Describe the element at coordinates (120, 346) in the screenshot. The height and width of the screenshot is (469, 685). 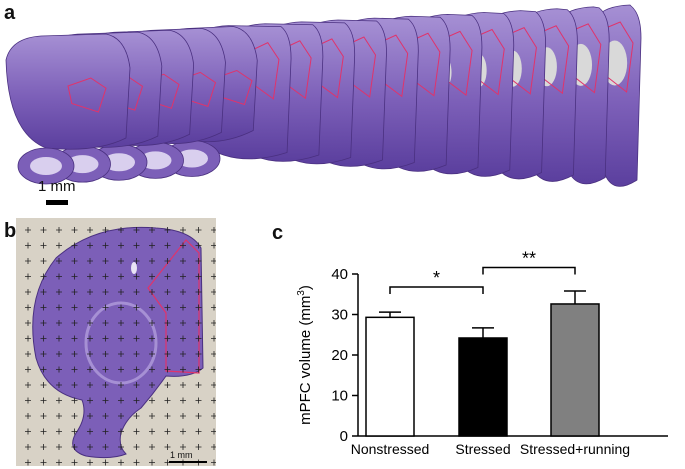
I see `stereology-crosses` at that location.